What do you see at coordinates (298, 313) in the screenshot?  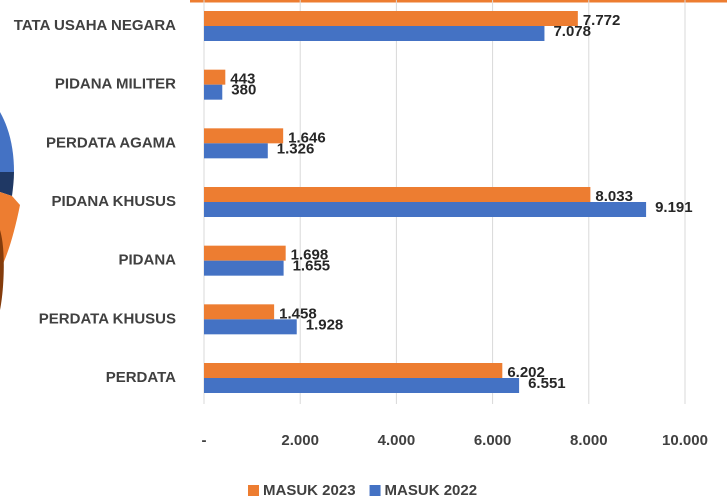 I see `value-label: 1.458` at bounding box center [298, 313].